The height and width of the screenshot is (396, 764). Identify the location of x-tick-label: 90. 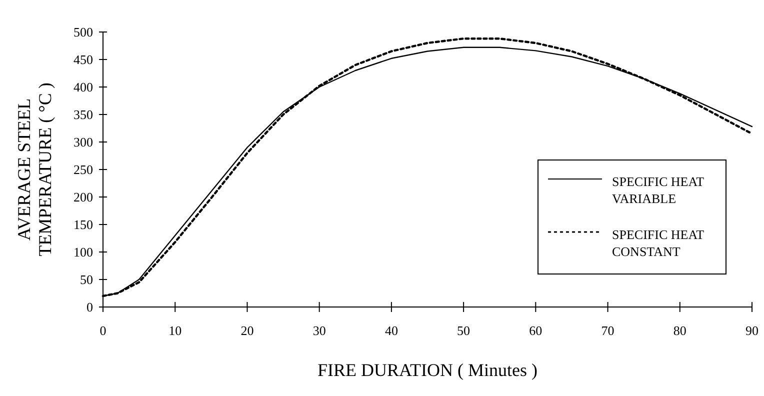
(752, 330).